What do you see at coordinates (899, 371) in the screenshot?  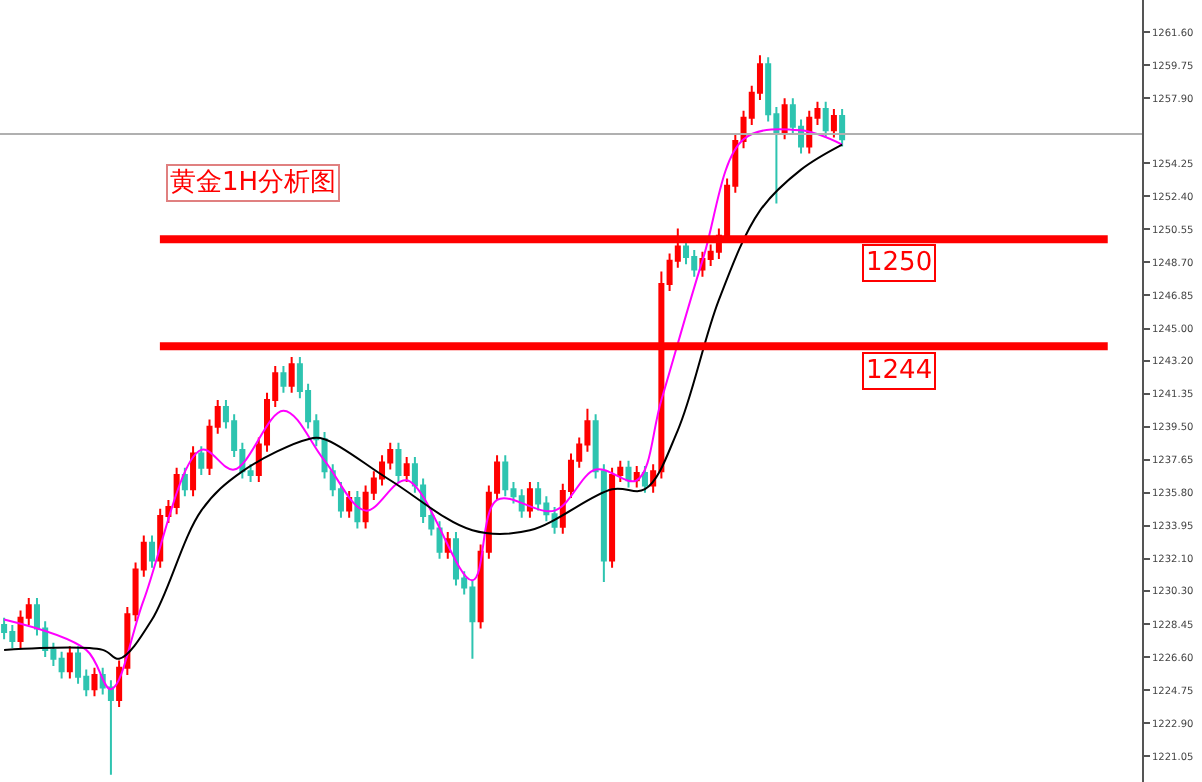 I see `ref-line-label: 1244` at bounding box center [899, 371].